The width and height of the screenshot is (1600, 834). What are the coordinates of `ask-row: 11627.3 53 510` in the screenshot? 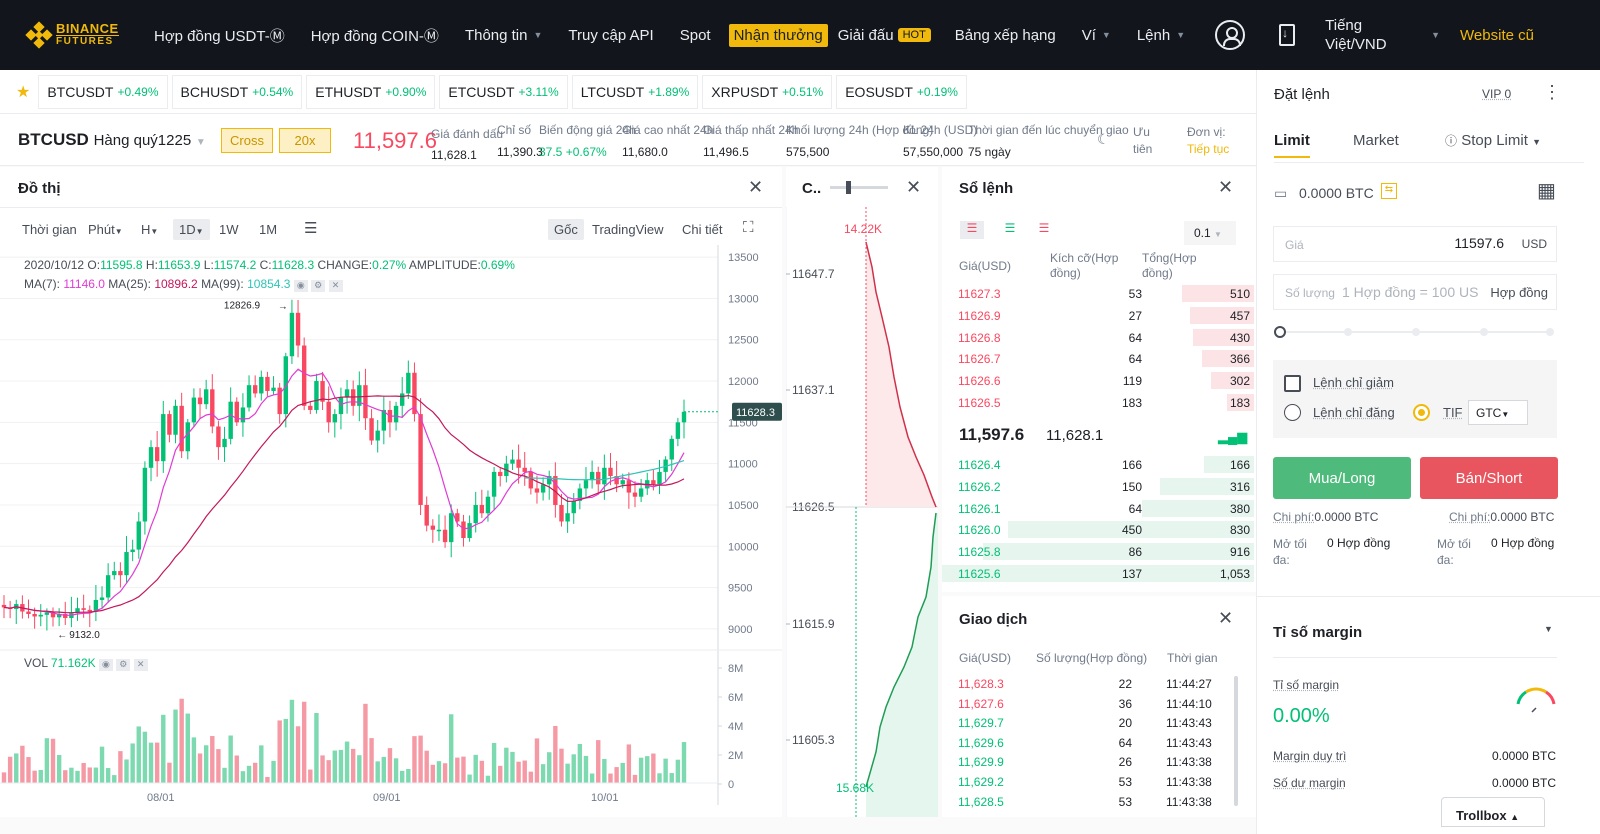 It's located at (1106, 293).